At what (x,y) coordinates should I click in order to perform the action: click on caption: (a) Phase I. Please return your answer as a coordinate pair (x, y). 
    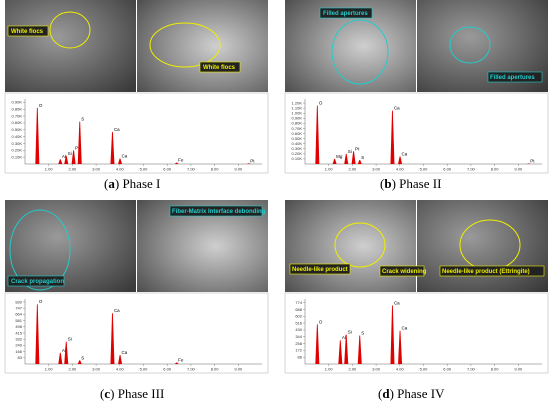
    Looking at the image, I should click on (132, 183).